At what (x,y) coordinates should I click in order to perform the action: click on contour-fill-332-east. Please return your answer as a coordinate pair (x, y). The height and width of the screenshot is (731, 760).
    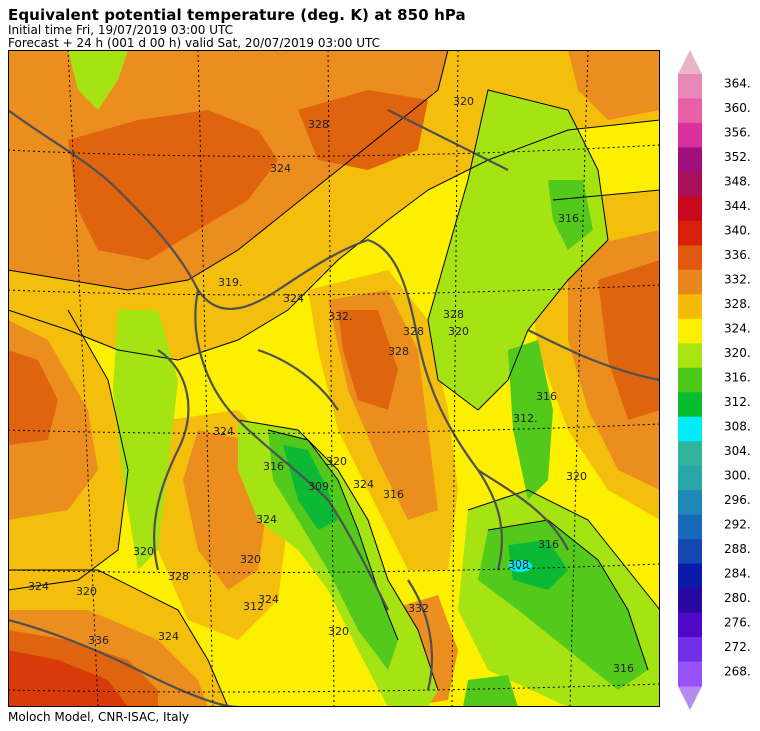
    Looking at the image, I should click on (629, 340).